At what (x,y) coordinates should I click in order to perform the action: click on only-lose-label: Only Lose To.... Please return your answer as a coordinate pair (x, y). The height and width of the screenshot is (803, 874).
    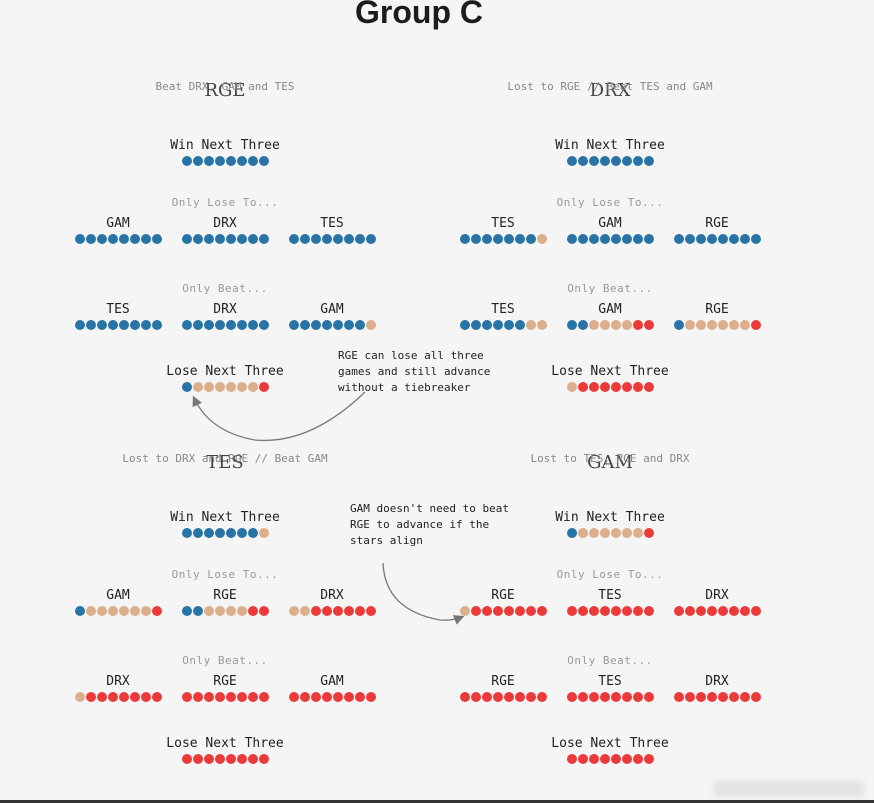
    Looking at the image, I should click on (225, 574).